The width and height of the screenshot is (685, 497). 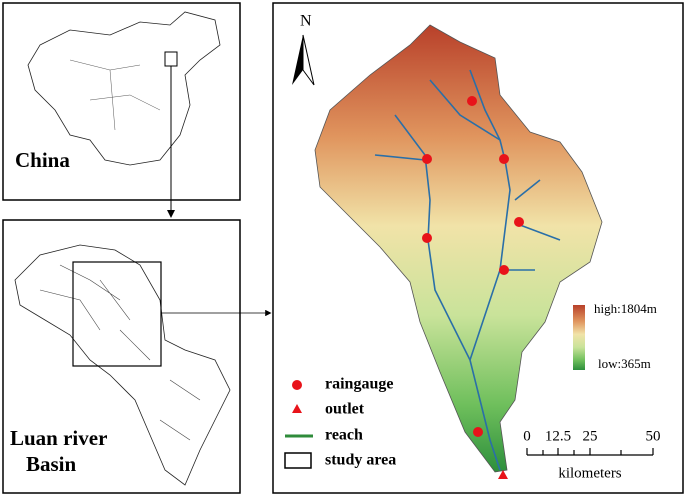 I want to click on scale-tick-label: 50, so click(x=653, y=436).